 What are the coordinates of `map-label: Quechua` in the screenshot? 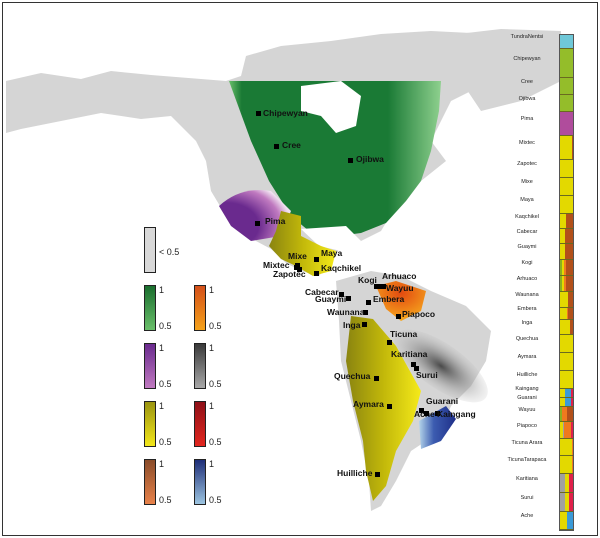 It's located at (352, 376).